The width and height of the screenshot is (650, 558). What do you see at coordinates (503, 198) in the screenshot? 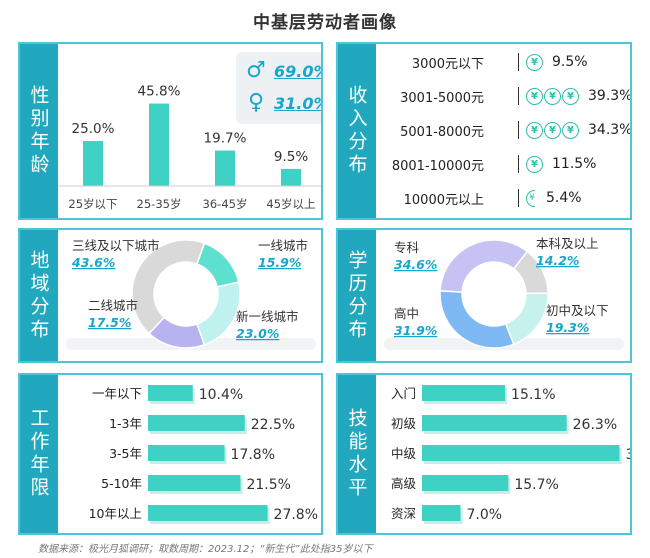
I see `income-row: 10000元以上 ¥5.4%` at bounding box center [503, 198].